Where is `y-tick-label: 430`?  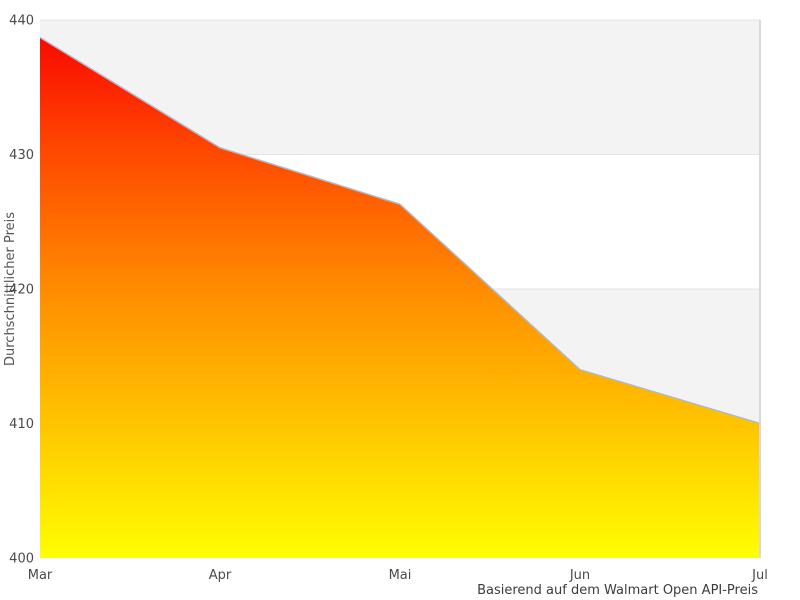
y-tick-label: 430 is located at coordinates (21, 155).